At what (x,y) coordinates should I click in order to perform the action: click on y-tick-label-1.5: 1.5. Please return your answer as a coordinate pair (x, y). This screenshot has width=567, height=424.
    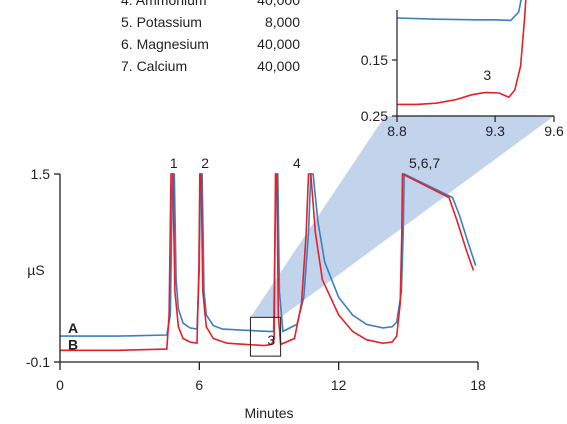
    Looking at the image, I should click on (41, 174).